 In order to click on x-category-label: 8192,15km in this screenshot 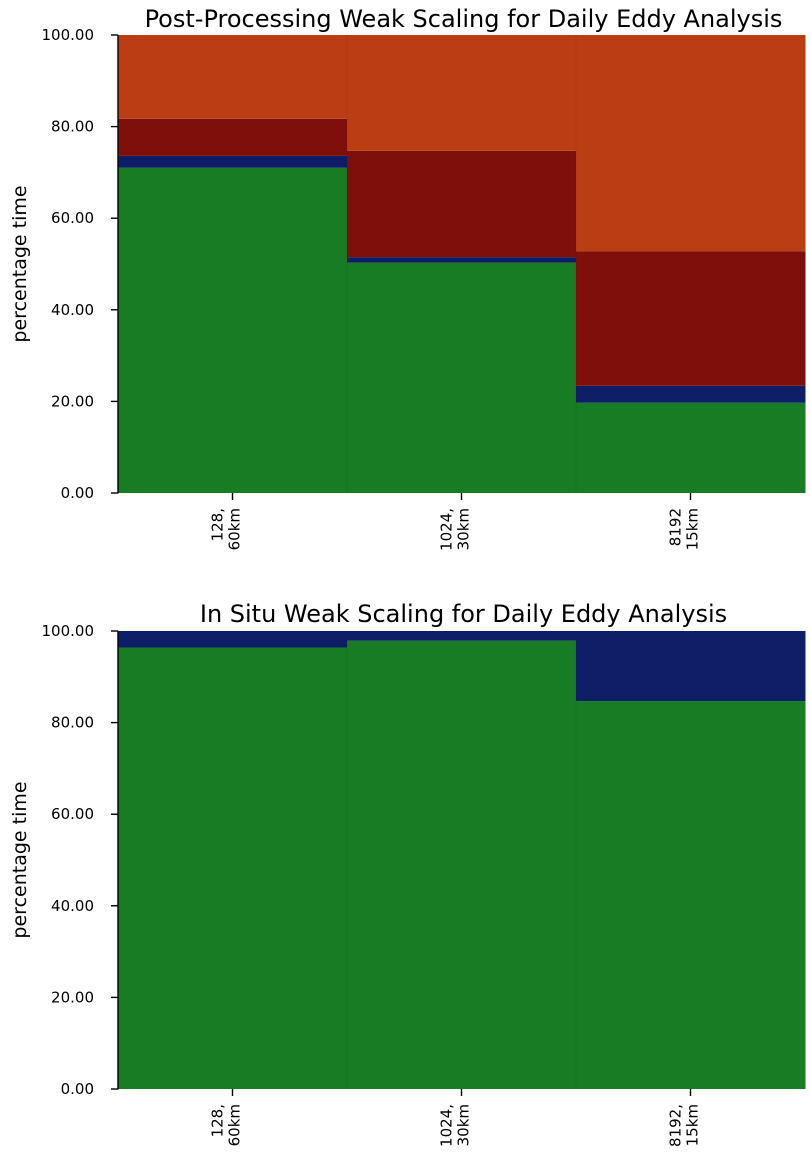, I will do `click(684, 1125)`.